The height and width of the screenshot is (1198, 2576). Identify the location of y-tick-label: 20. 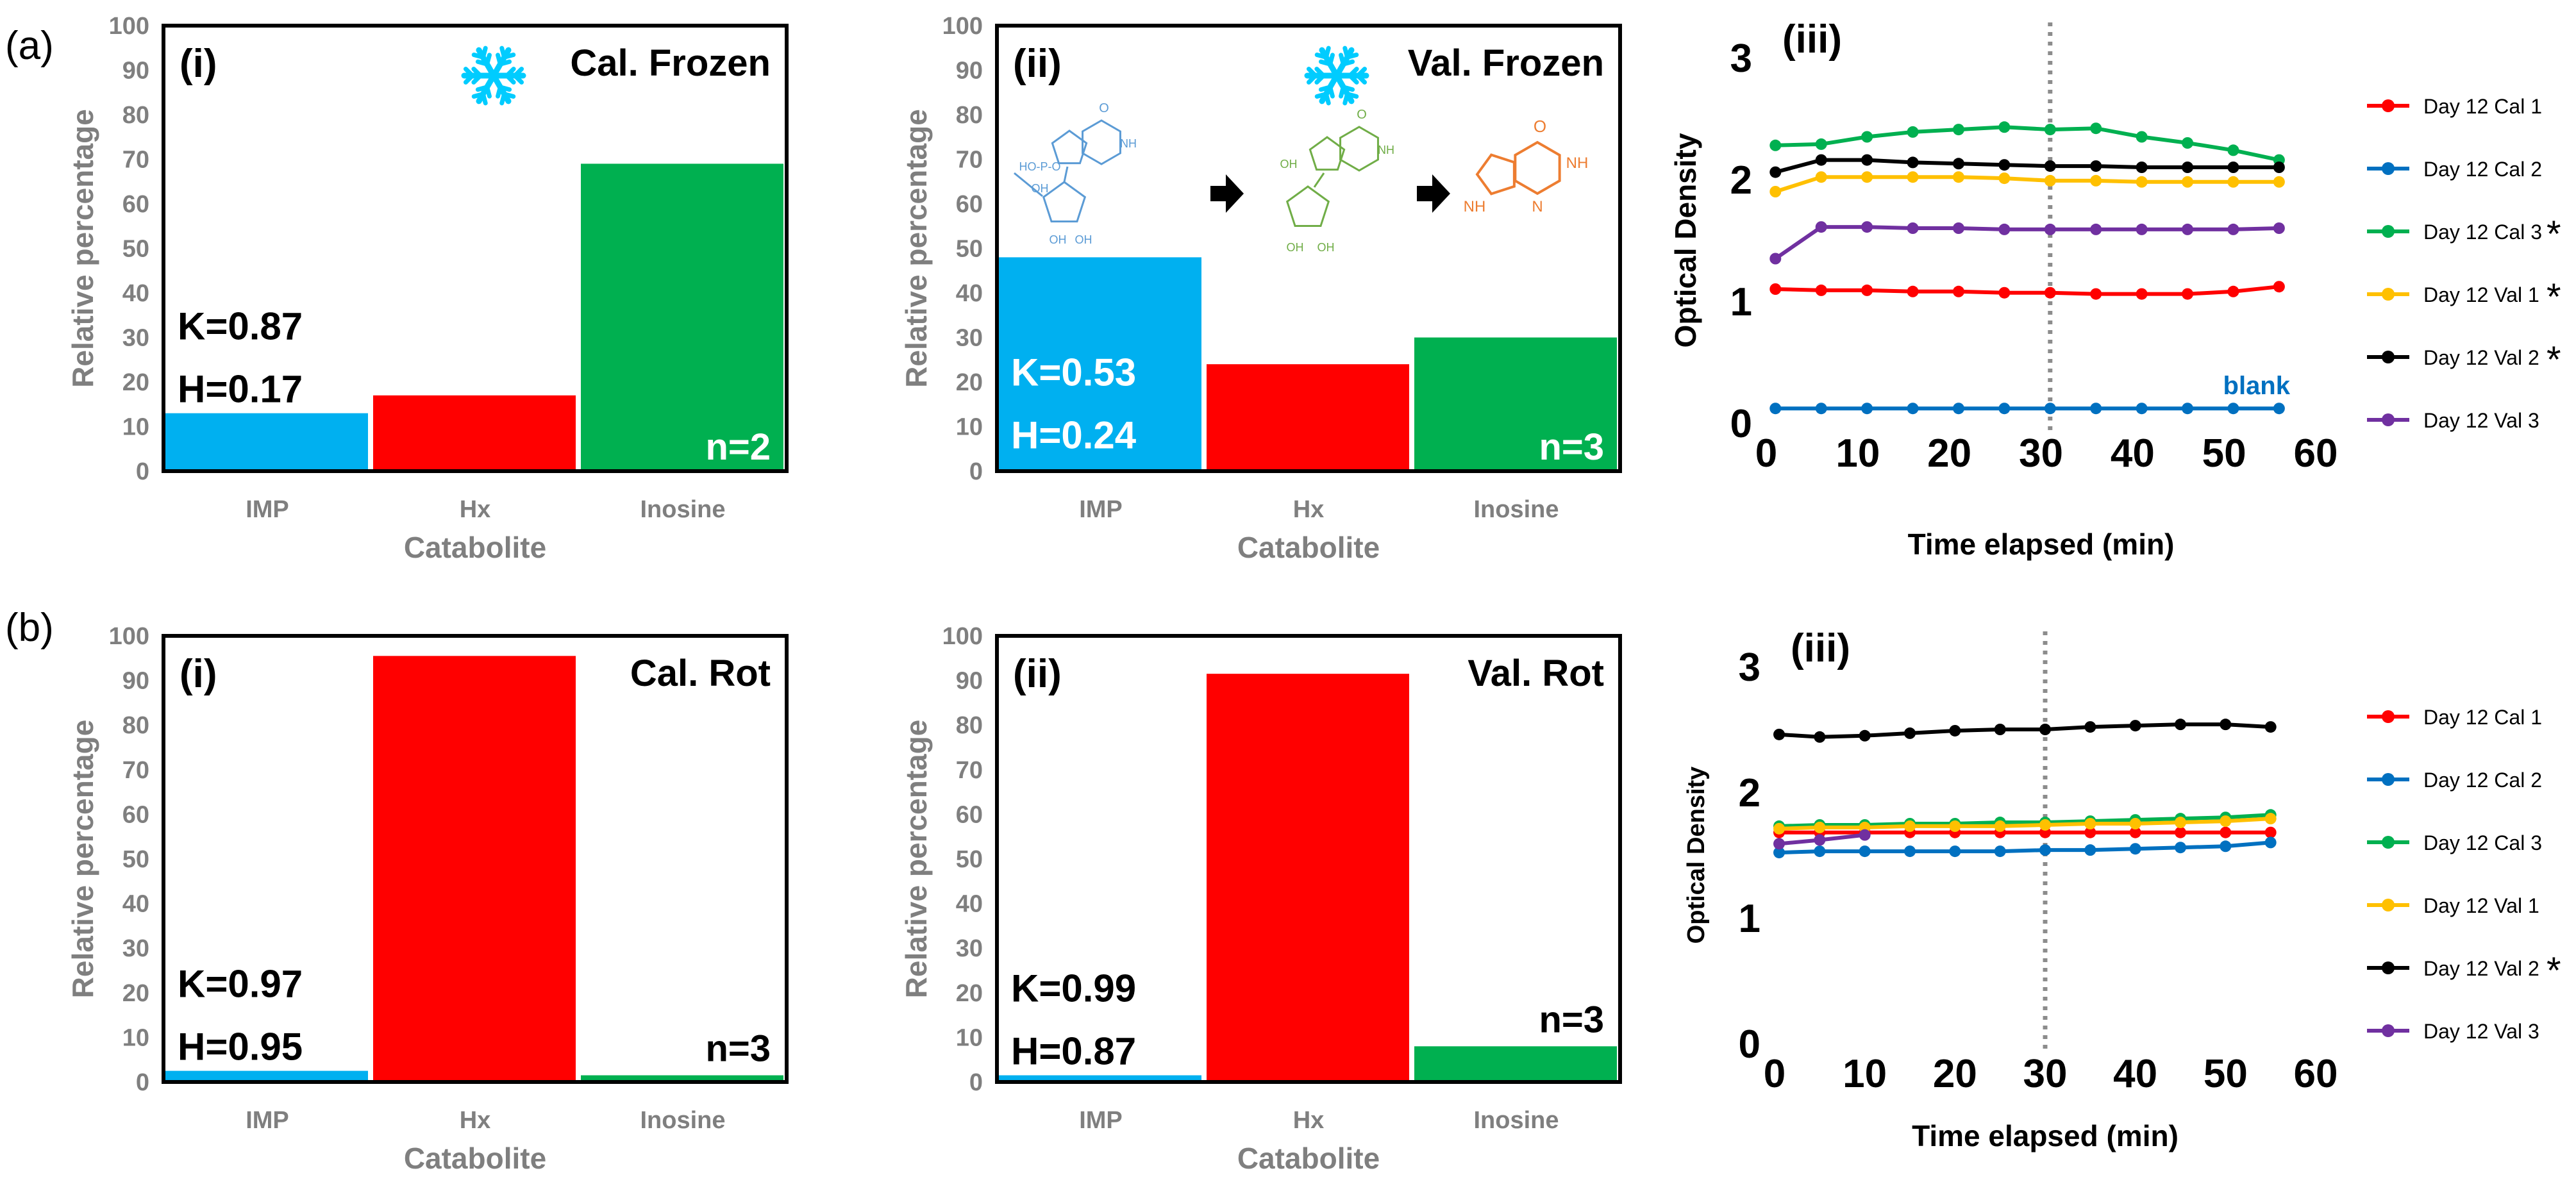
(135, 382).